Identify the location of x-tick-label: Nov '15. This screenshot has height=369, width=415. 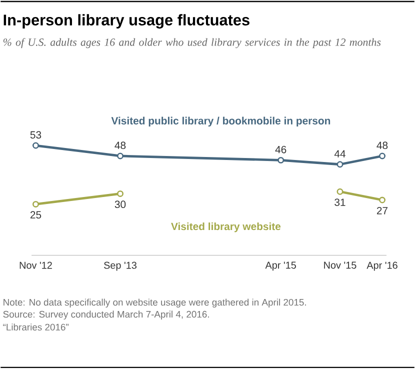
(340, 265).